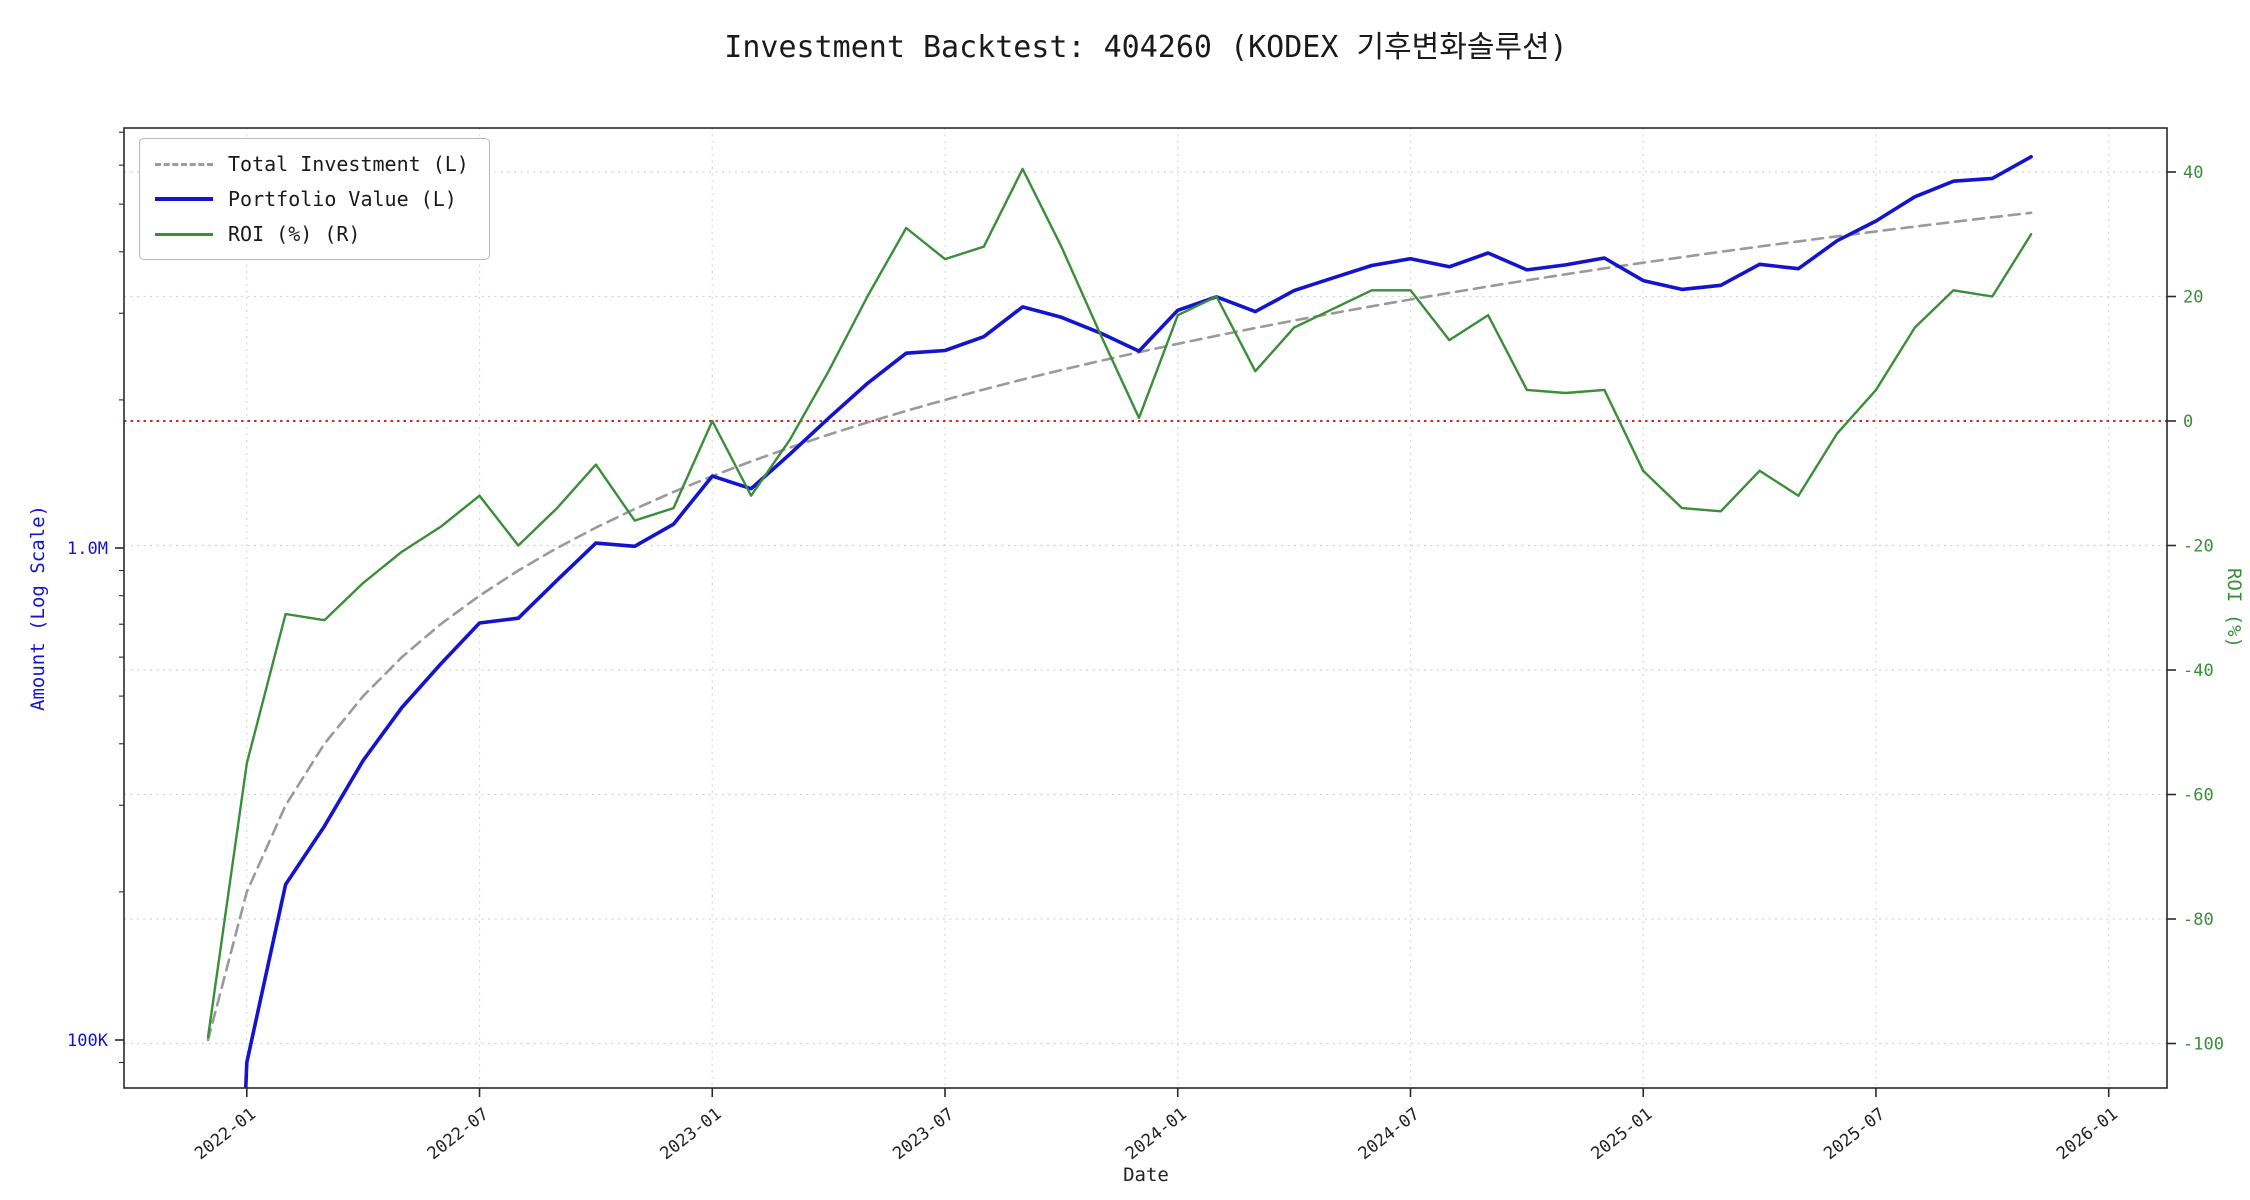 The width and height of the screenshot is (2250, 1200). I want to click on legend-row-total-investment: Total Investment (L), so click(312, 164).